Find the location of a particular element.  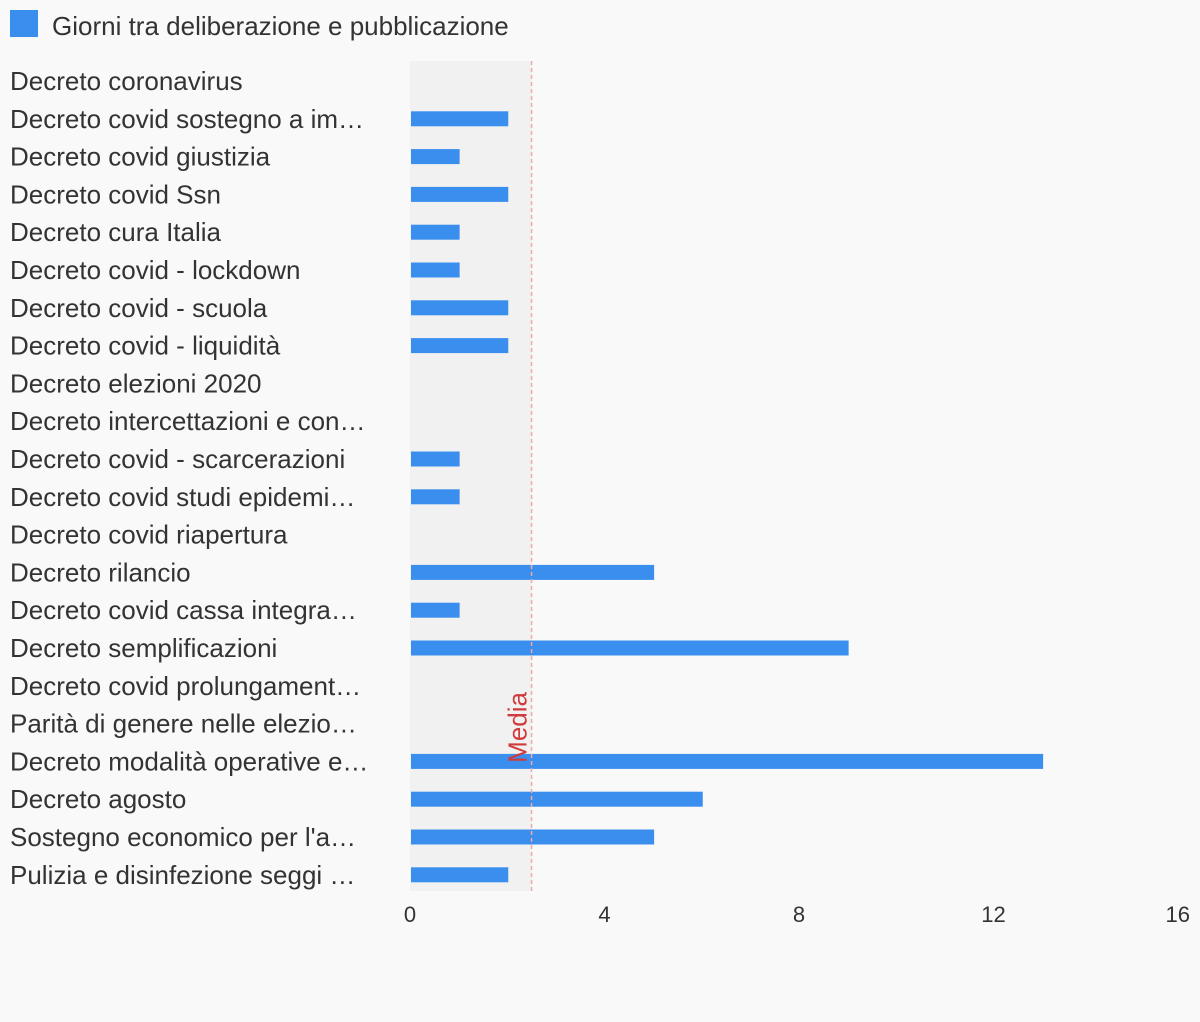

legend-swatch is located at coordinates (24, 23).